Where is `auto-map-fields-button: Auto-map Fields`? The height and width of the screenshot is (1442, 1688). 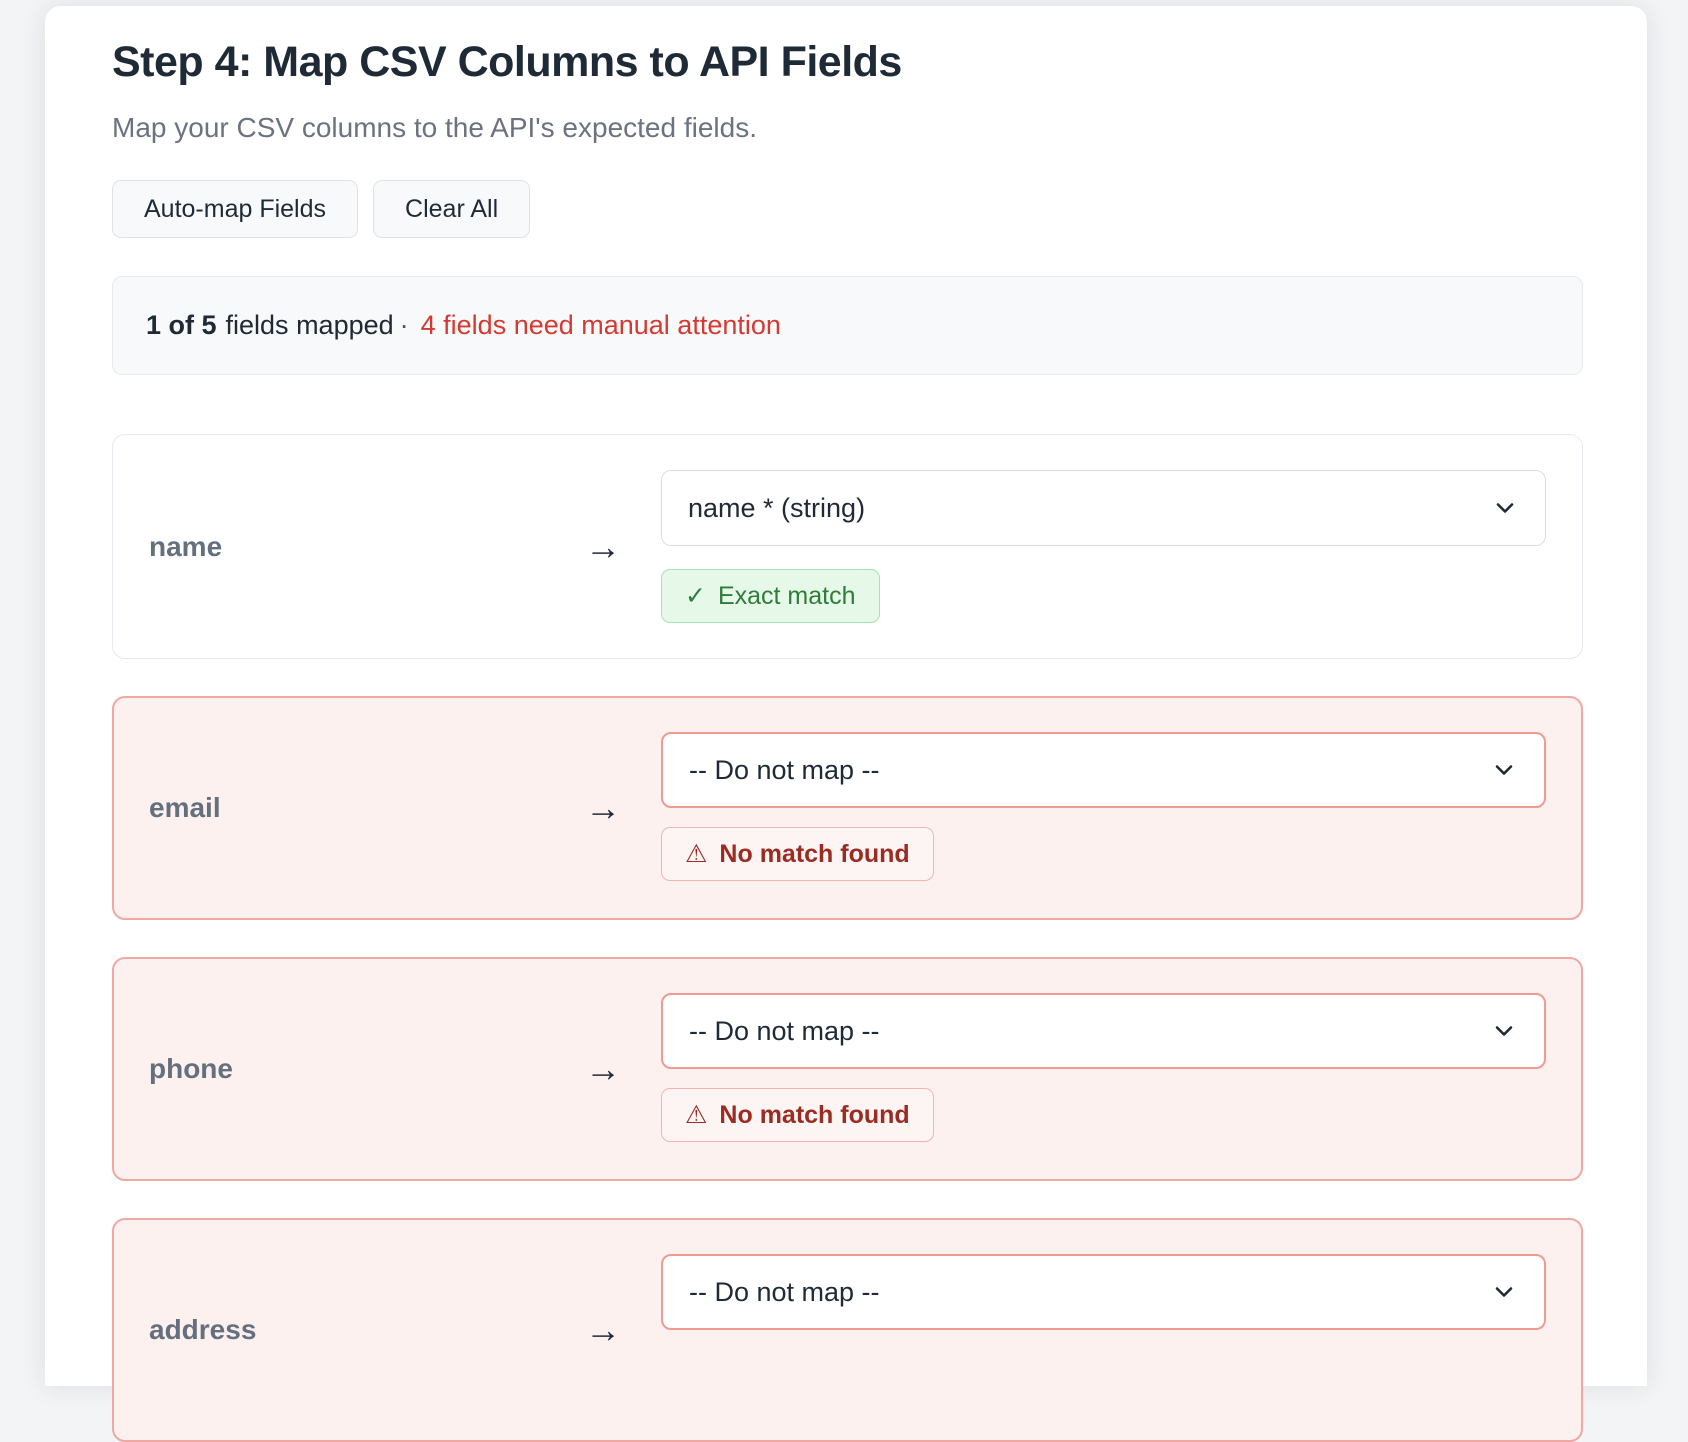 auto-map-fields-button: Auto-map Fields is located at coordinates (235, 209).